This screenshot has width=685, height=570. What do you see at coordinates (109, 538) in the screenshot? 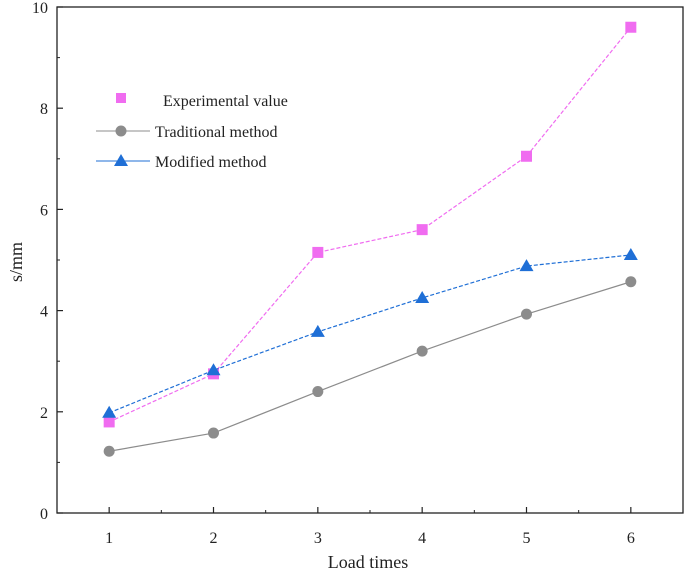
I see `x-tick-label: 1` at bounding box center [109, 538].